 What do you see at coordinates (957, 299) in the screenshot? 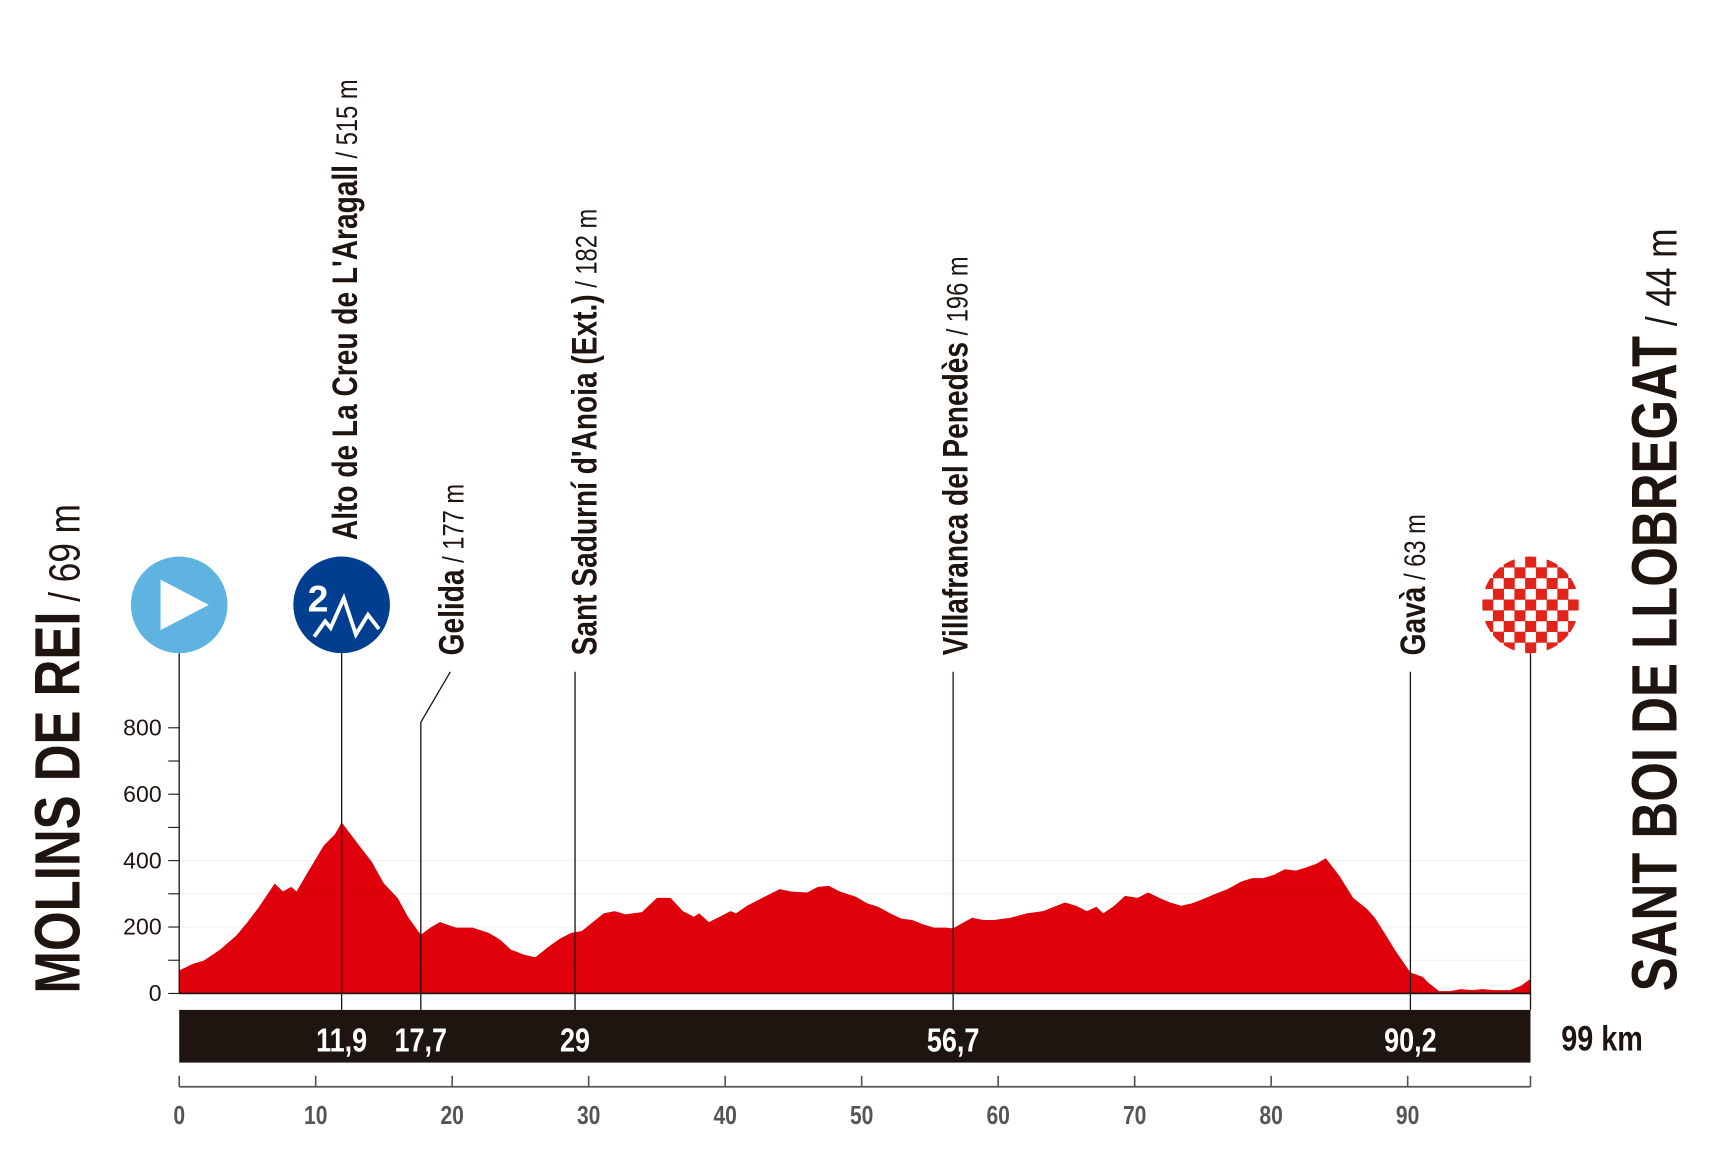
I see `poi-altitude: / 196 m` at bounding box center [957, 299].